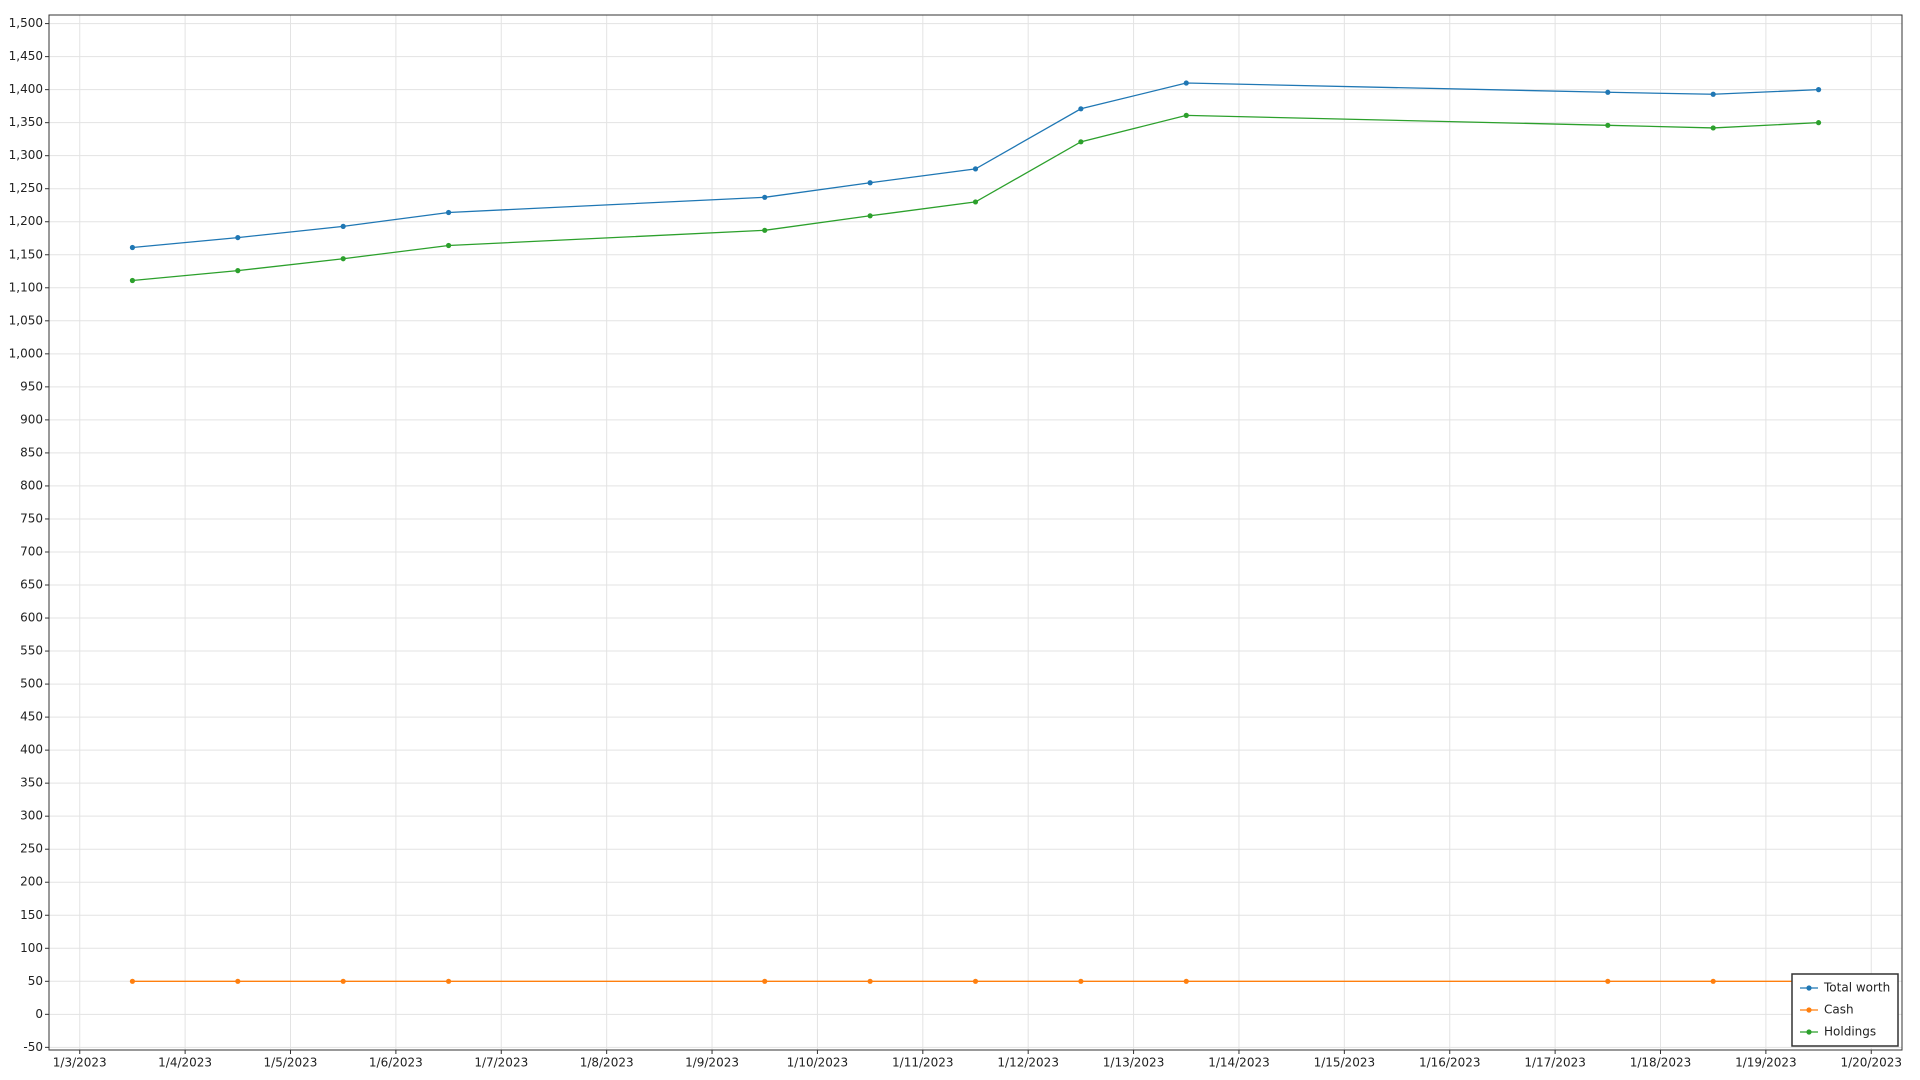 This screenshot has width=1920, height=1080. I want to click on y-tick-label: 750, so click(31, 518).